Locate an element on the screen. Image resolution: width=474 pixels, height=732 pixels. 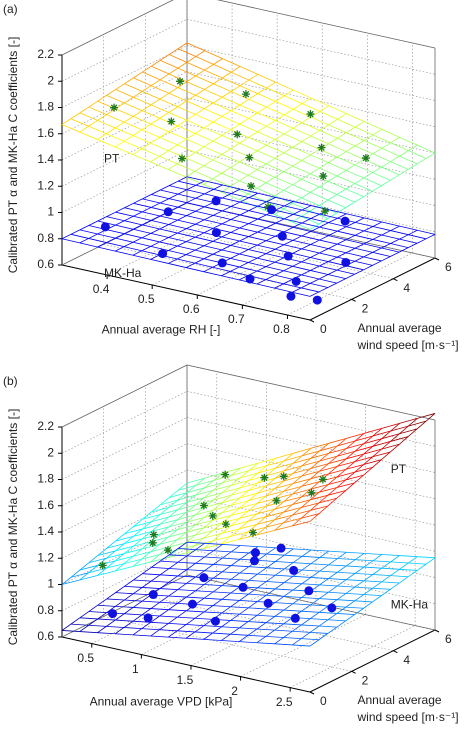
axis-line is located at coordinates (186, 664).